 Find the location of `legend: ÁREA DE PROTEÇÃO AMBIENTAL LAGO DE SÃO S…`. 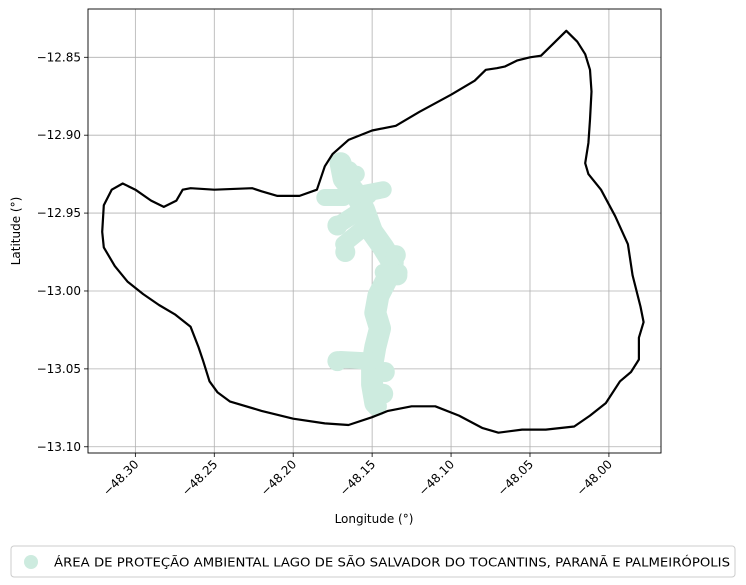

legend: ÁREA DE PROTEÇÃO AMBIENTAL LAGO DE SÃO S… is located at coordinates (373, 561).